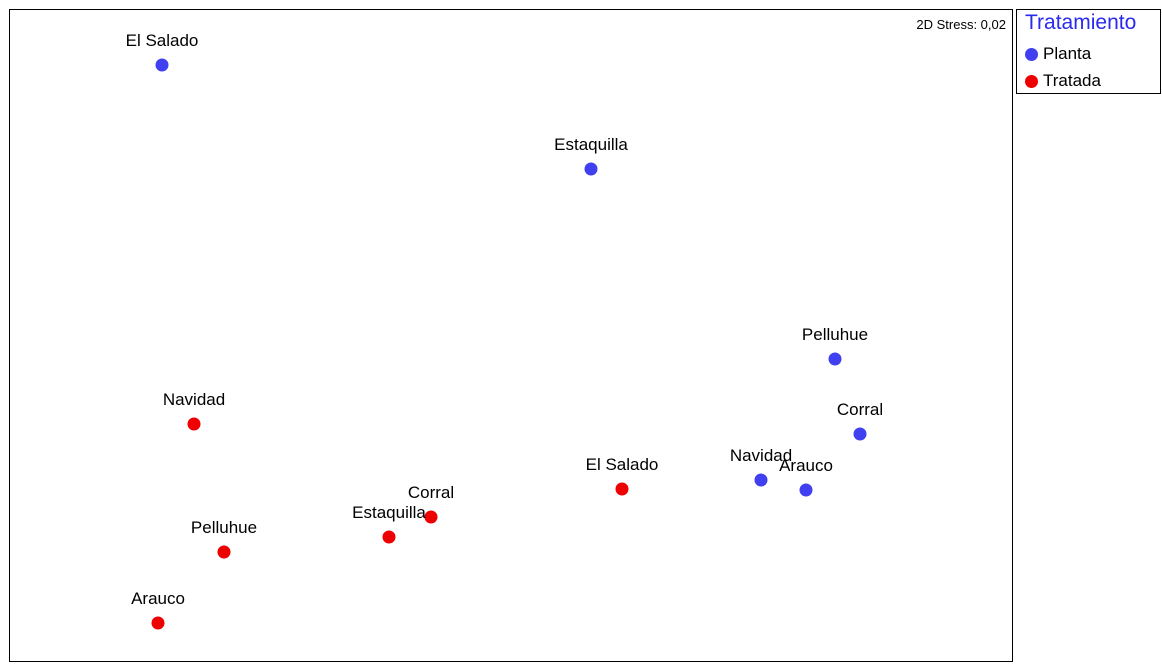  I want to click on point-planta-corral, so click(860, 434).